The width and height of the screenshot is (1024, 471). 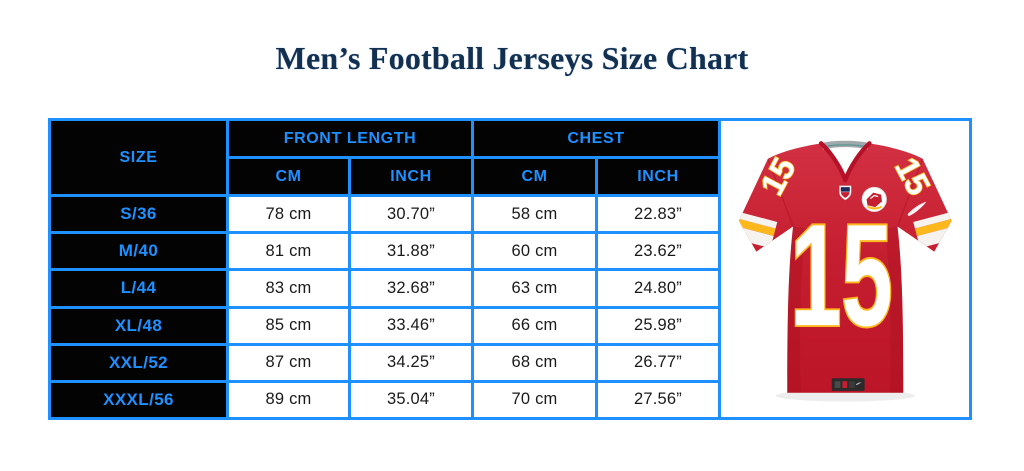 I want to click on chest-inch-cell: 23.62”, so click(x=658, y=251).